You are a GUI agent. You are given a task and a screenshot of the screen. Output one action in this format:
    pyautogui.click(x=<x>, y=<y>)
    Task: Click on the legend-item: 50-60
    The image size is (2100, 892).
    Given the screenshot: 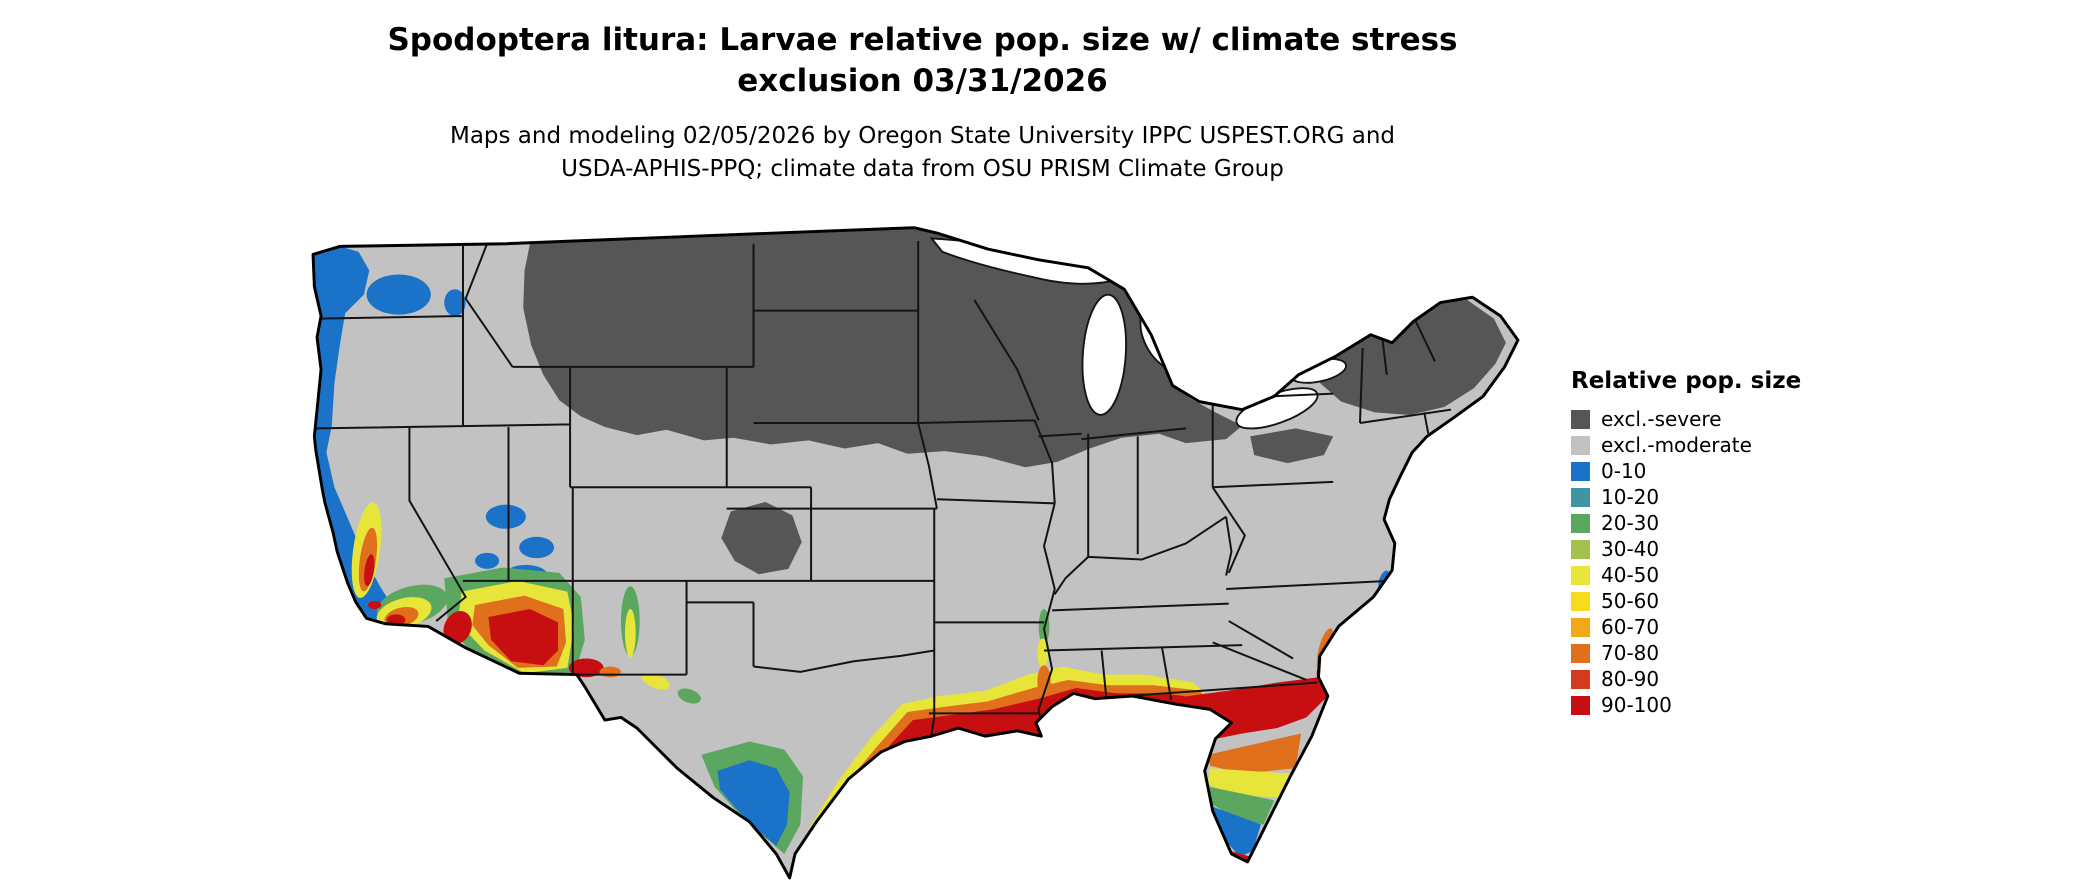 What is the action you would take?
    pyautogui.click(x=1686, y=601)
    